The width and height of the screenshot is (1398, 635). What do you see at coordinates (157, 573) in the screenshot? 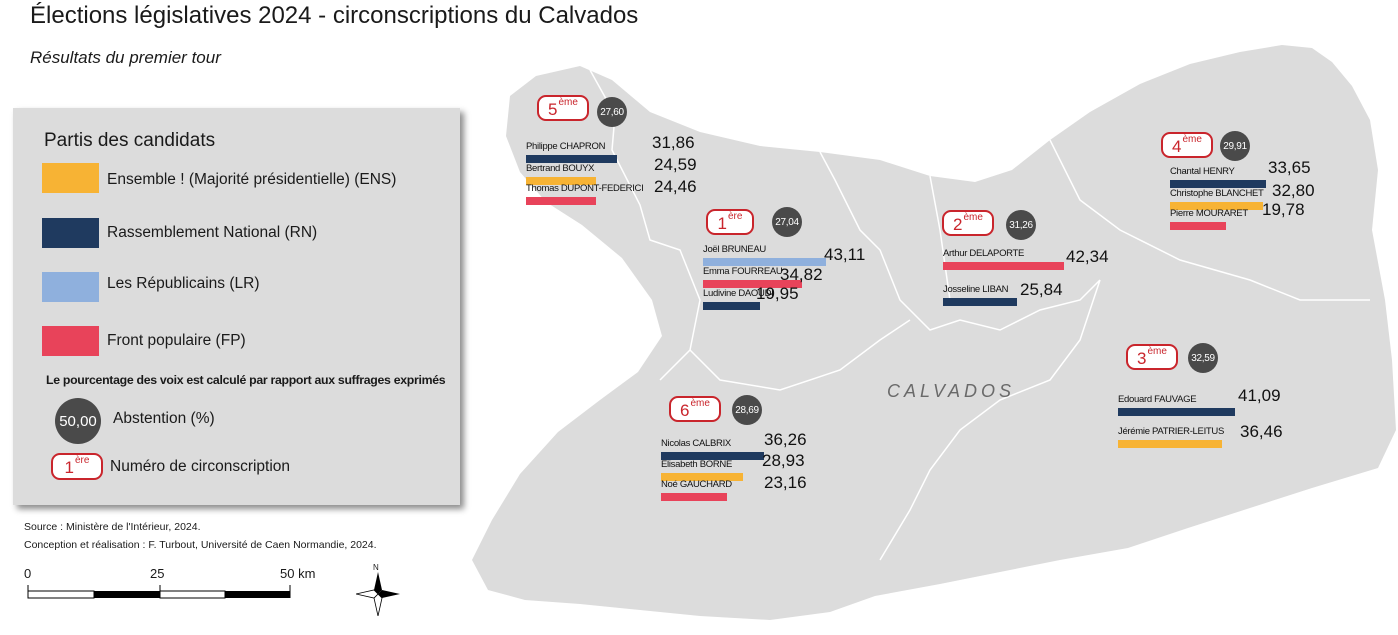
I see `scale-label-25: 25` at bounding box center [157, 573].